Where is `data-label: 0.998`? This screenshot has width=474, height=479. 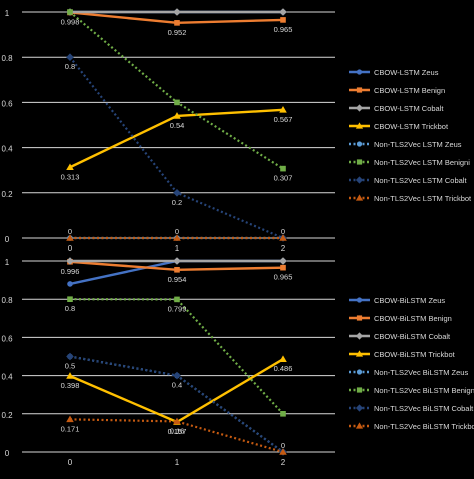
data-label: 0.998 is located at coordinates (70, 21).